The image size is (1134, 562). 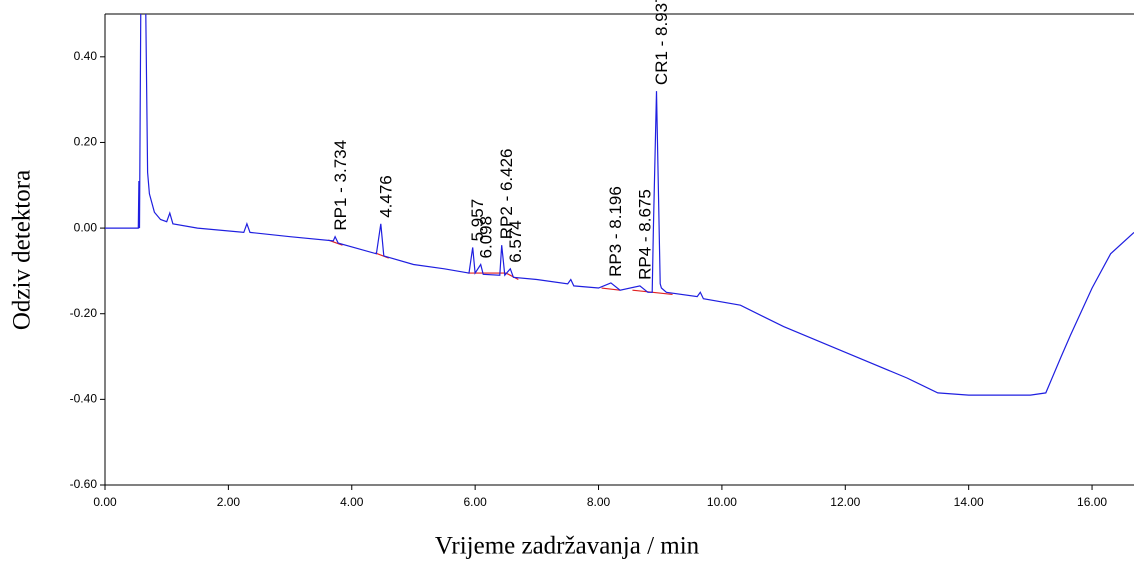 I want to click on x-tick-label: 0.00, so click(x=105, y=502).